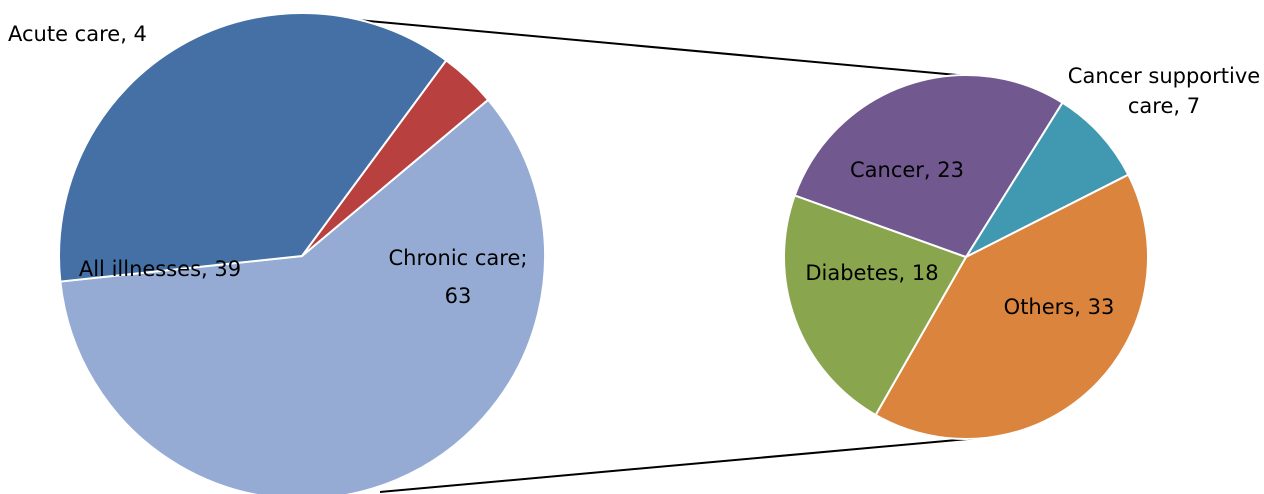  What do you see at coordinates (395, 158) in the screenshot?
I see `slice-acute-care` at bounding box center [395, 158].